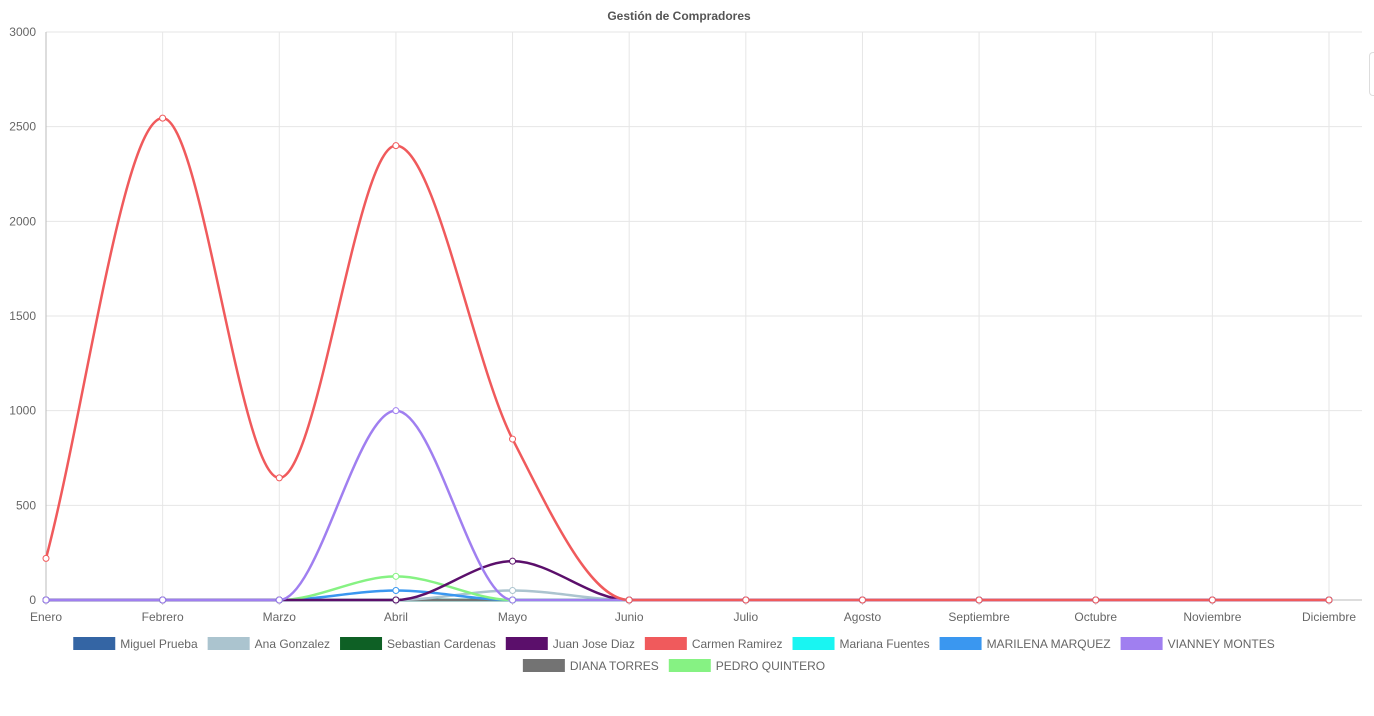  Describe the element at coordinates (22, 127) in the screenshot. I see `y-tick-label: 2500` at that location.